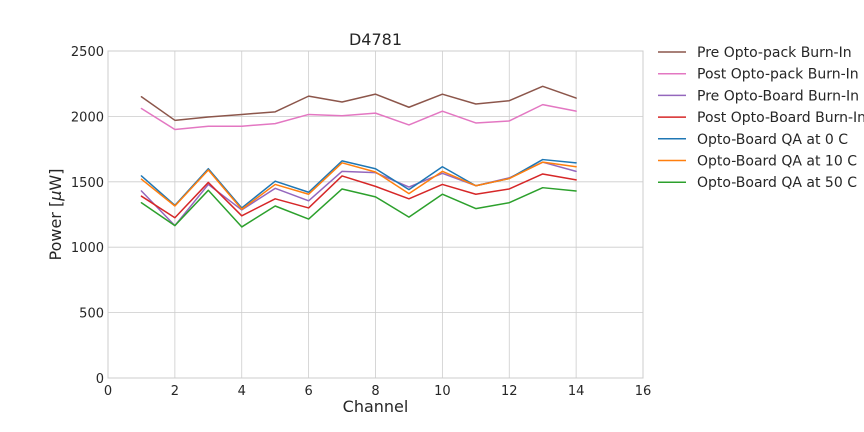  What do you see at coordinates (777, 162) in the screenshot?
I see `legend-label: Opto-Board QA at 10 C` at bounding box center [777, 162].